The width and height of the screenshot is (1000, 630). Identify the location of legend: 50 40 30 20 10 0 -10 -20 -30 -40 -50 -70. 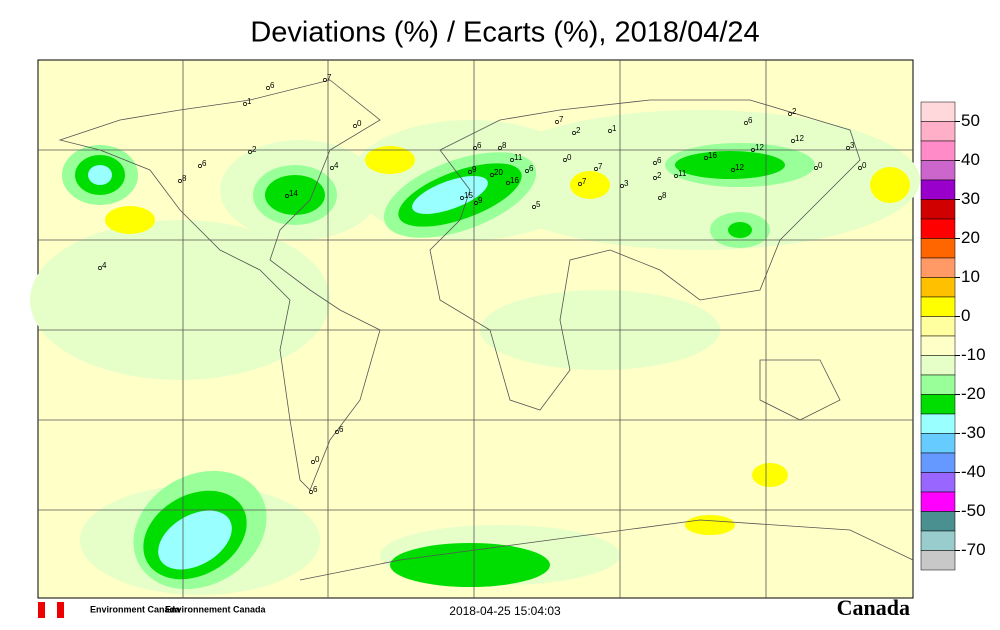
(953, 336).